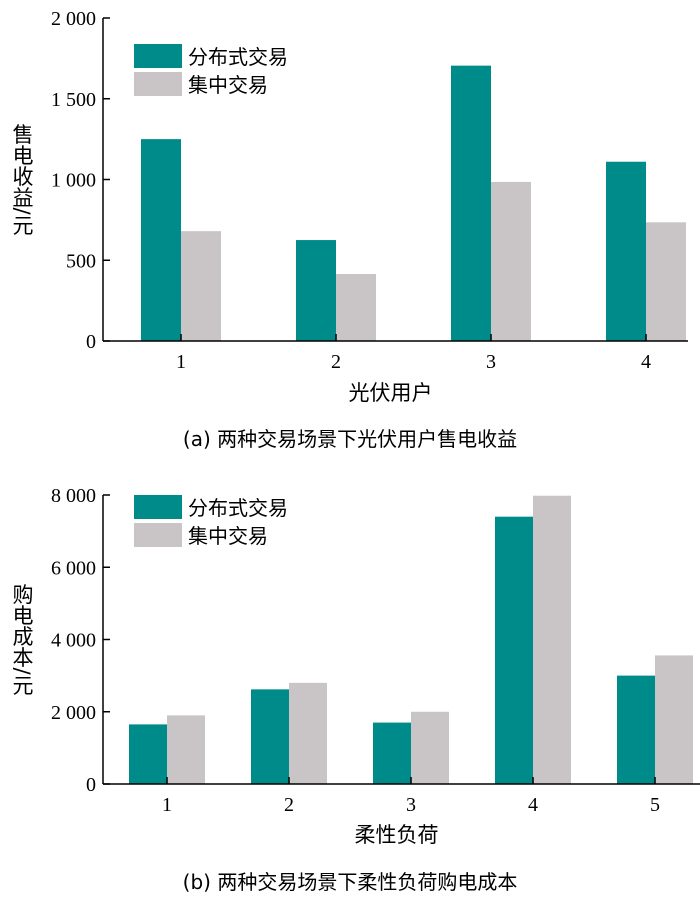 Image resolution: width=700 pixels, height=900 pixels. Describe the element at coordinates (73, 181) in the screenshot. I see `y-tick-label: 1 000` at that location.